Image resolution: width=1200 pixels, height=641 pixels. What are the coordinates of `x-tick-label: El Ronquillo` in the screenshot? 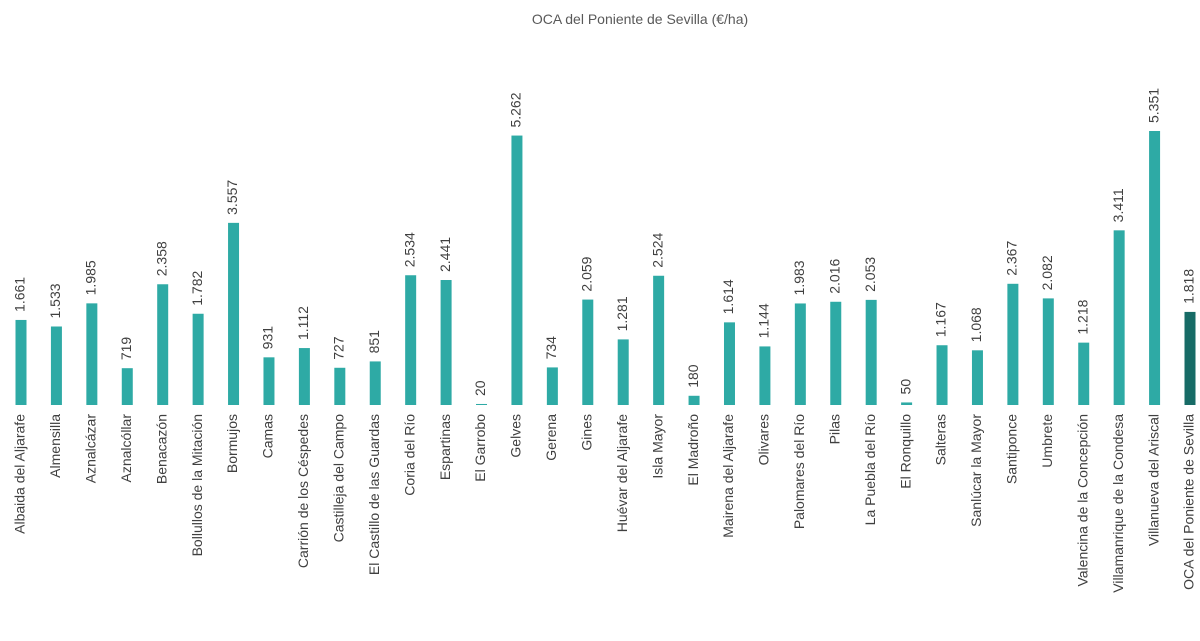 It's located at (905, 451).